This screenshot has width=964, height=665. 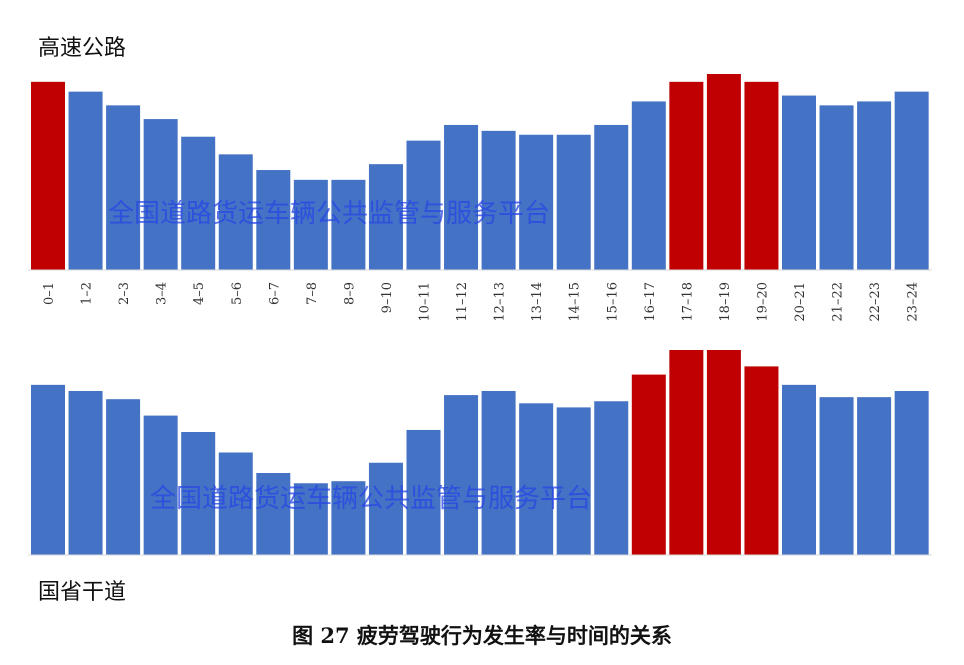 What do you see at coordinates (348, 224) in the screenshot?
I see `bar-highway-8–9` at bounding box center [348, 224].